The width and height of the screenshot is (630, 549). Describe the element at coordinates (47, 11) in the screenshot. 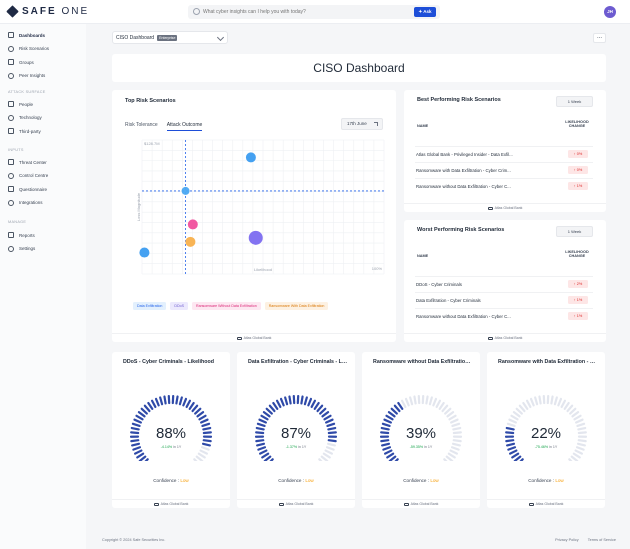

I see `logo: SAFE ONE` at that location.